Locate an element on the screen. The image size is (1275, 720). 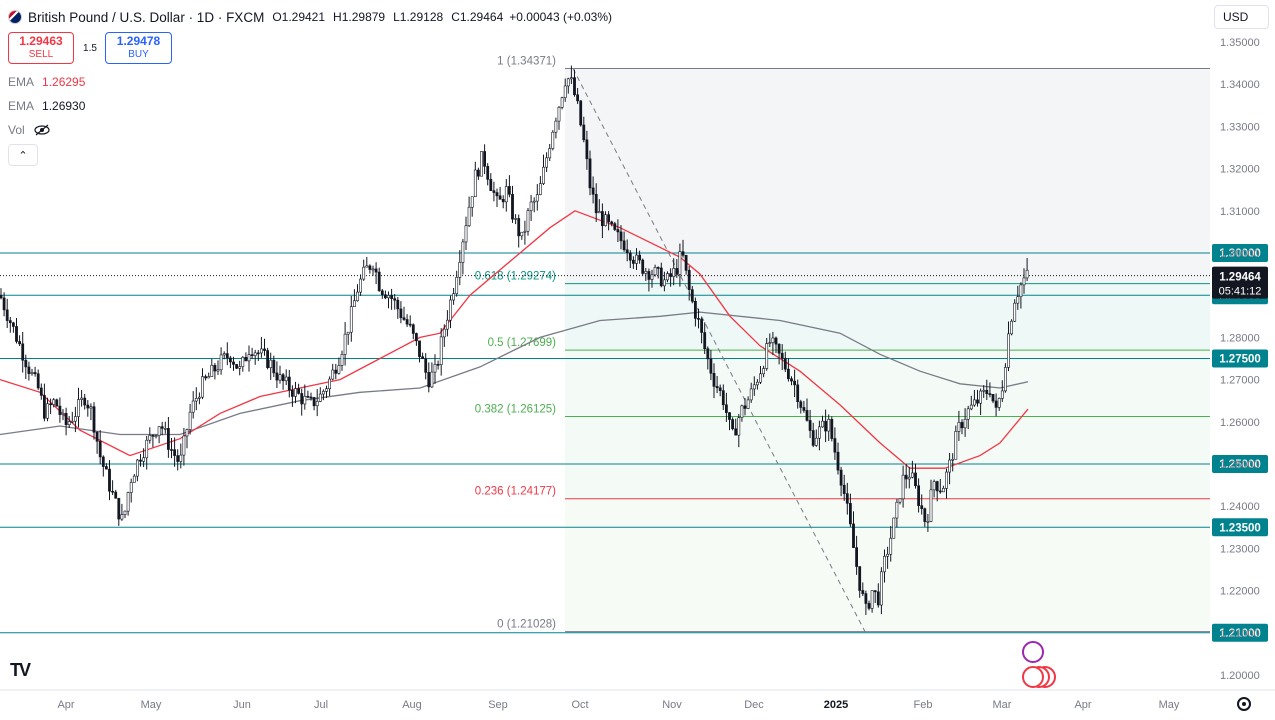
indicator-ema-slow: EMA 1.26930 is located at coordinates (46, 106).